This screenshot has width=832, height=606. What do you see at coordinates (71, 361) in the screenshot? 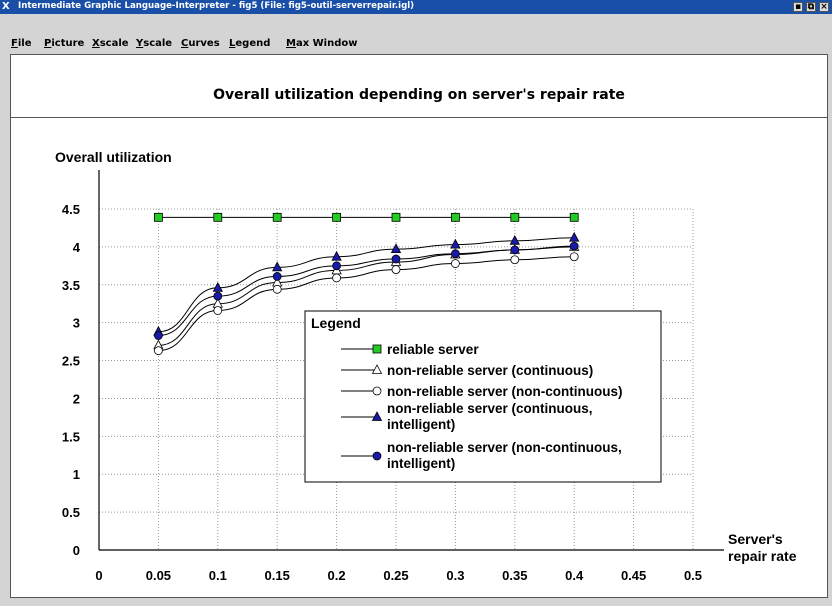
I see `y-tick-label: 2.5` at bounding box center [71, 361].